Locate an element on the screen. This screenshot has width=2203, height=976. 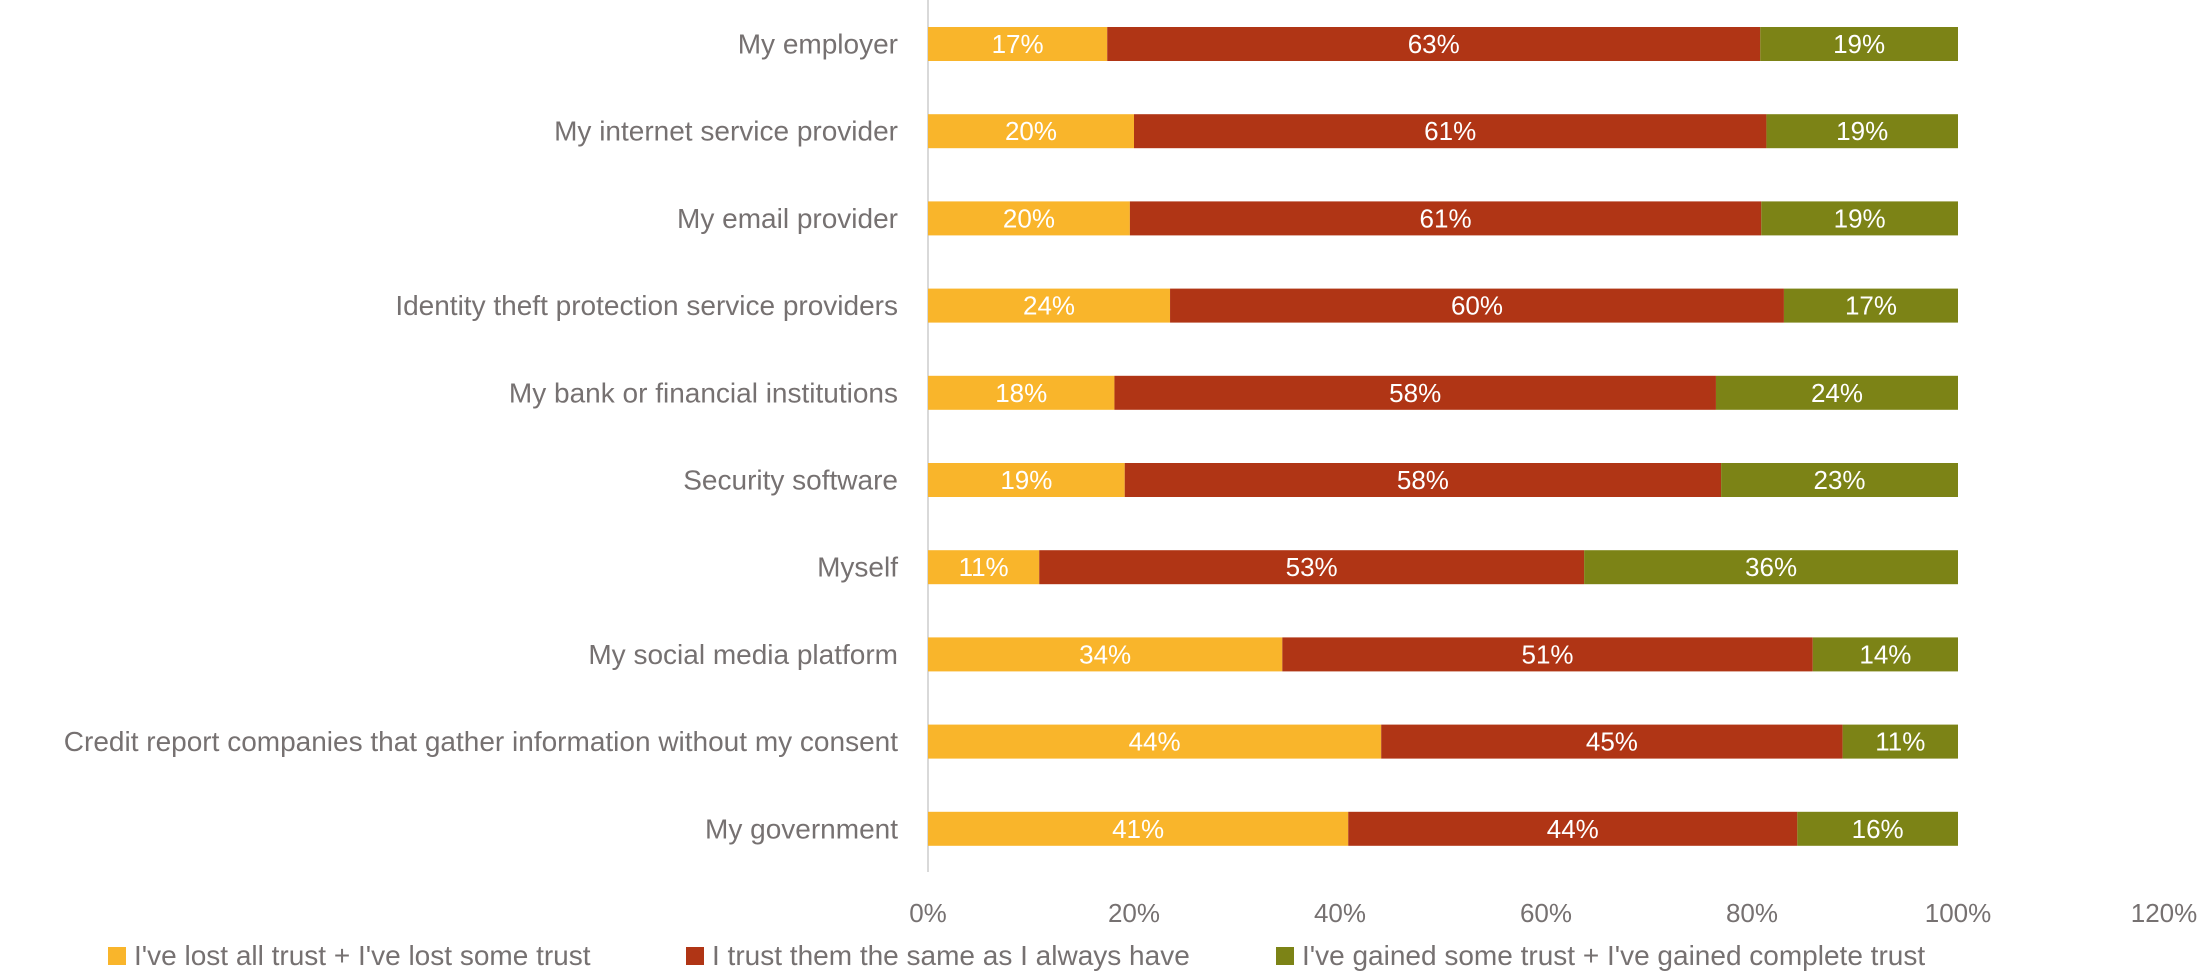
x-tick-label: 100% is located at coordinates (1958, 913).